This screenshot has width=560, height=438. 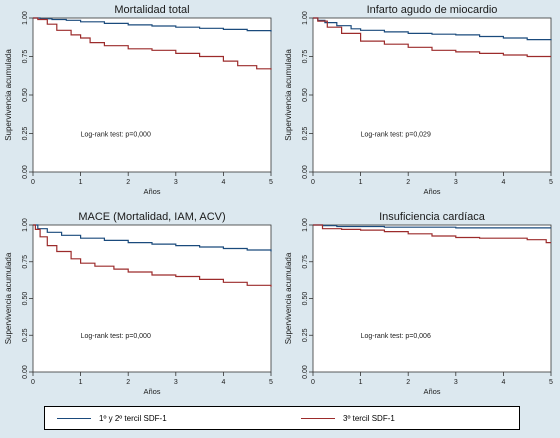 I want to click on legend-label-series-2: 3º tercil SDF-1, so click(x=369, y=418).